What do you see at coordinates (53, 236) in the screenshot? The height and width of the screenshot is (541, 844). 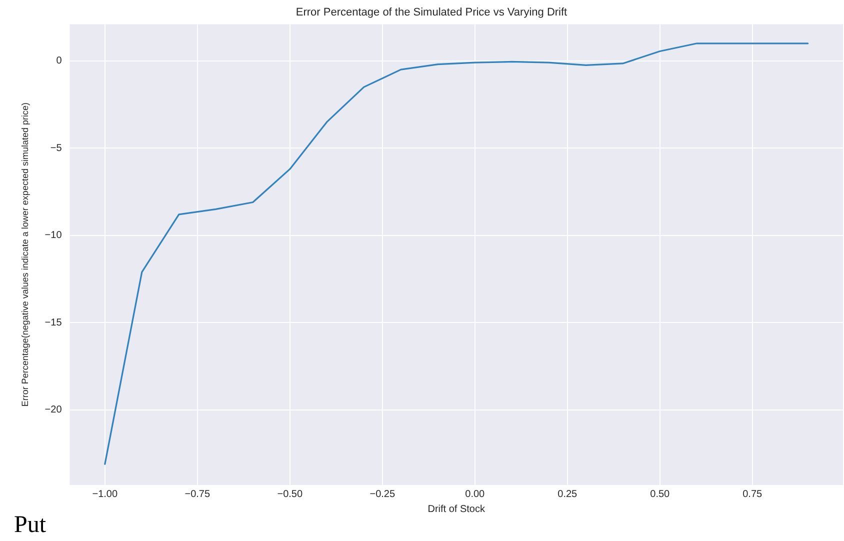 I see `y-tick-label: −10` at bounding box center [53, 236].